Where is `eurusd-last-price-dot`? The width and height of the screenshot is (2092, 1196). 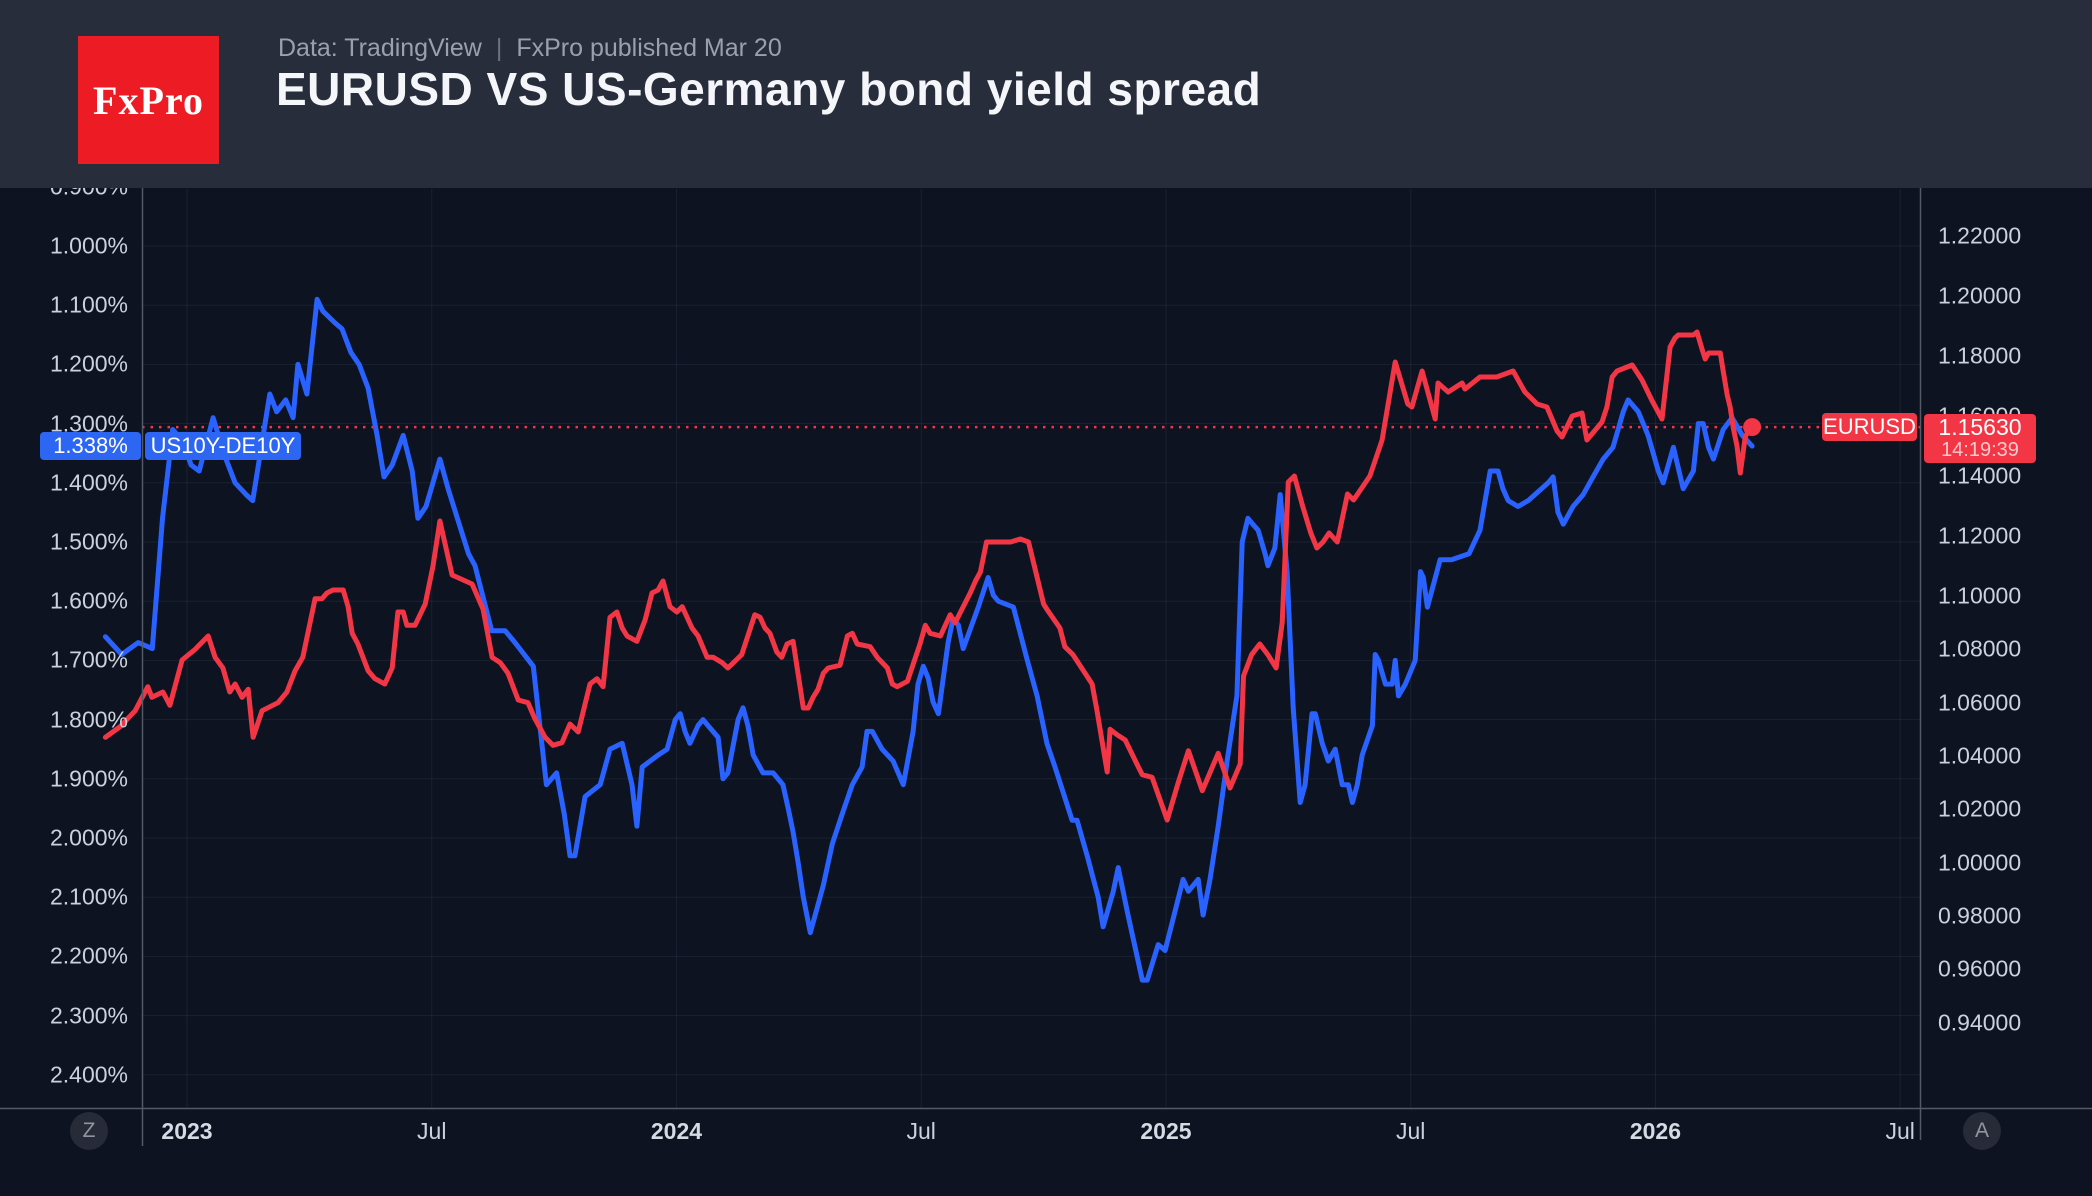
eurusd-last-price-dot is located at coordinates (1752, 427).